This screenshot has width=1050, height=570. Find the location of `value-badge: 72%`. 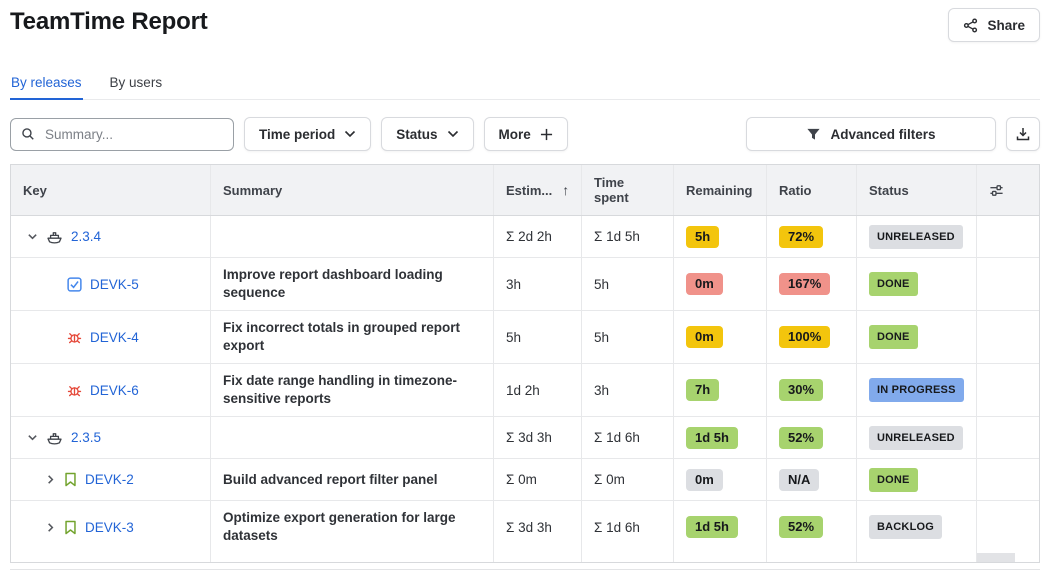

value-badge: 72% is located at coordinates (801, 236).